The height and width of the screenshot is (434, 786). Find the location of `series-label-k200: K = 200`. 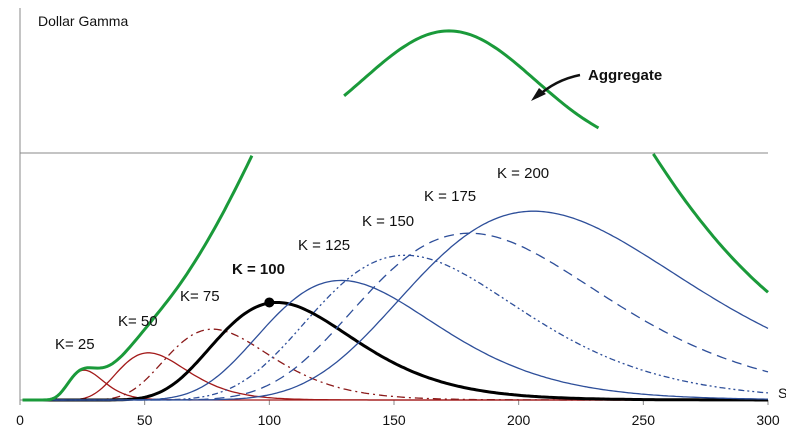

series-label-k200: K = 200 is located at coordinates (523, 173).